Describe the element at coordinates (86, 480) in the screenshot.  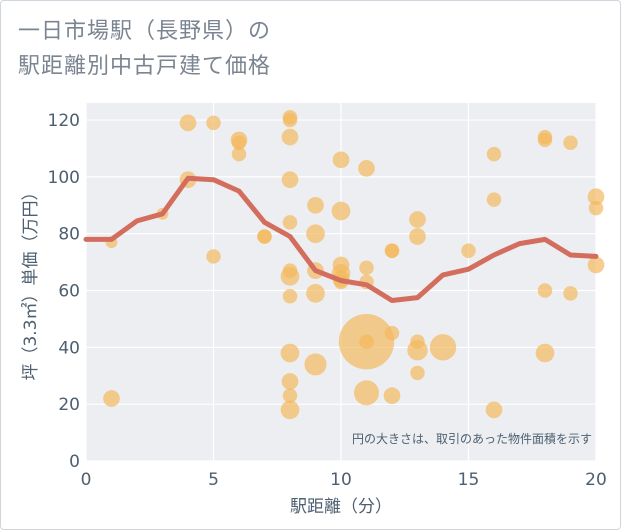
I see `x-tick-label: 0` at that location.